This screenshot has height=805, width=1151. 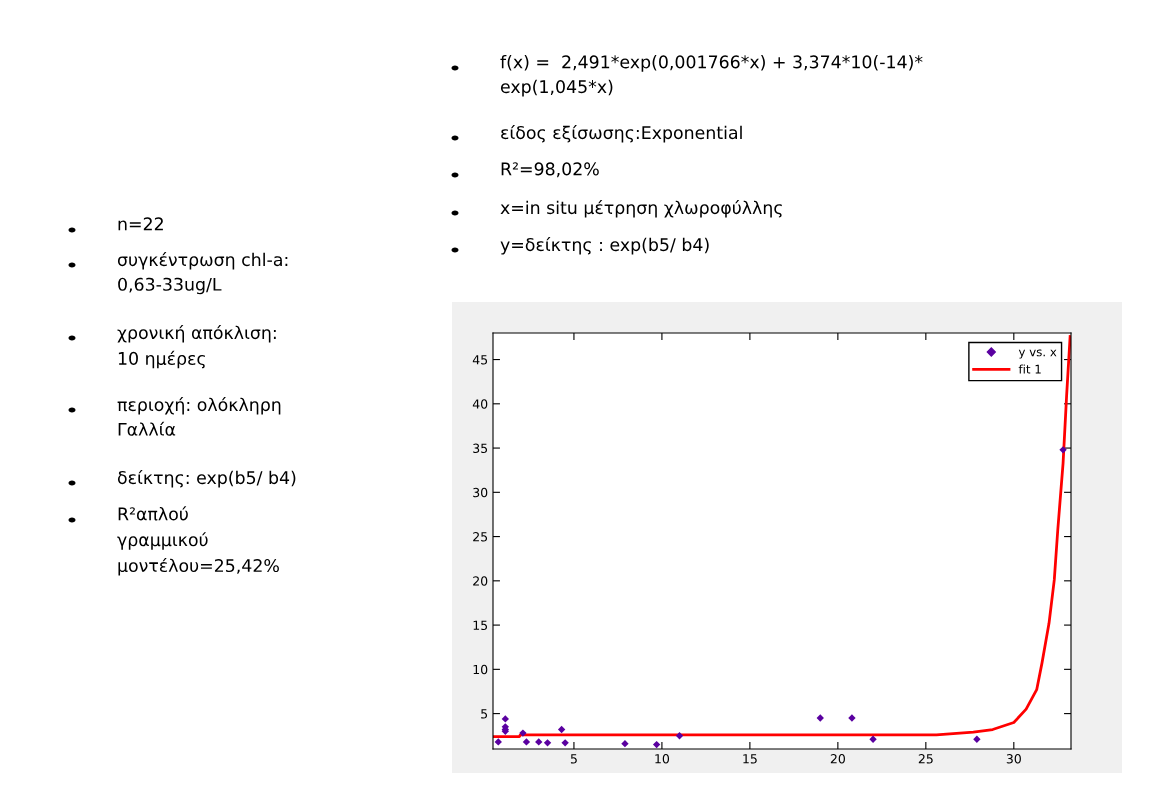 What do you see at coordinates (925, 759) in the screenshot?
I see `x-tick-label: 25` at bounding box center [925, 759].